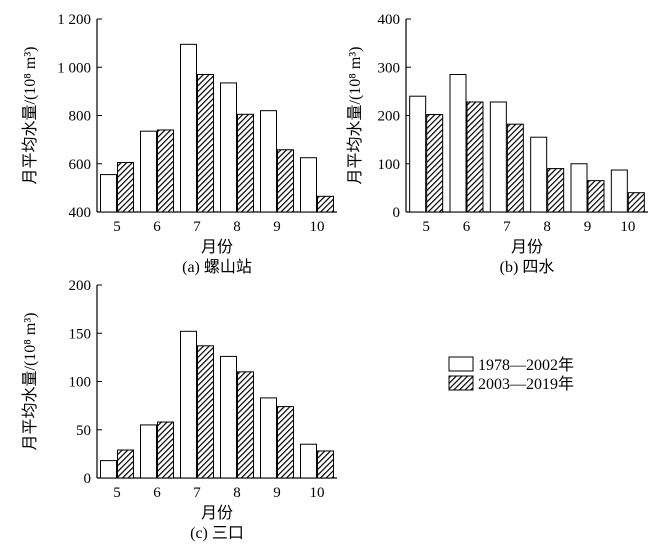 This screenshot has height=558, width=665. What do you see at coordinates (83, 431) in the screenshot?
I see `y-tick-label: 50` at bounding box center [83, 431].